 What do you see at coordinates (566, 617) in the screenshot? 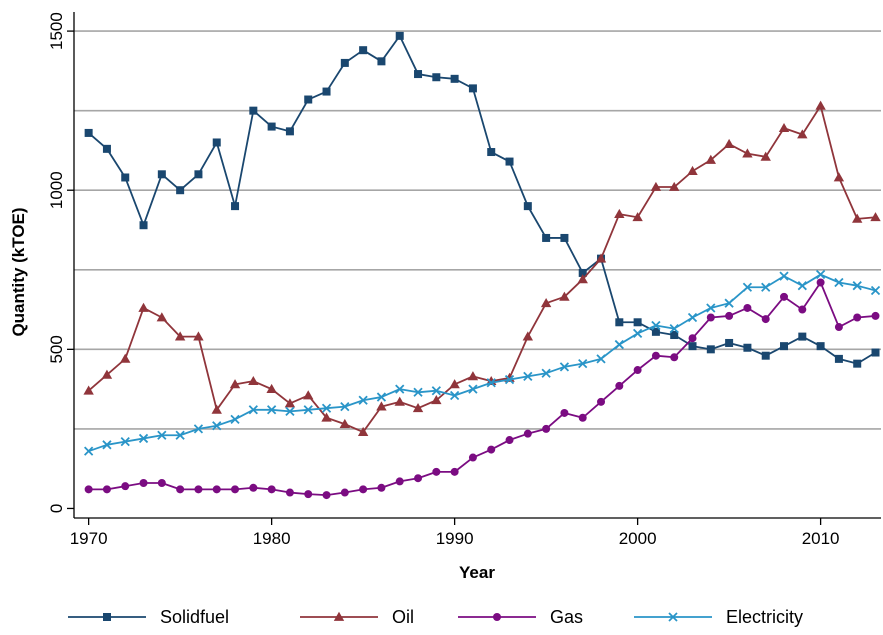
I see `legend-label-gas: Gas` at bounding box center [566, 617].